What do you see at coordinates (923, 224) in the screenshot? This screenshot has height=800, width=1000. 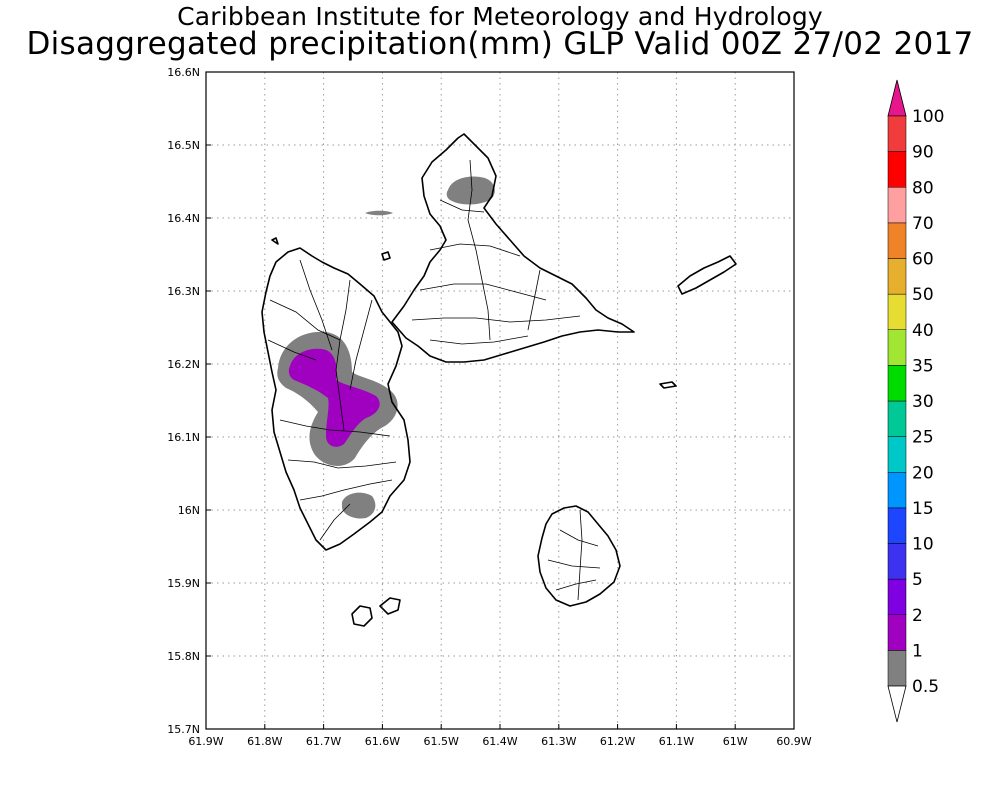 I see `legend-label: 70` at bounding box center [923, 224].